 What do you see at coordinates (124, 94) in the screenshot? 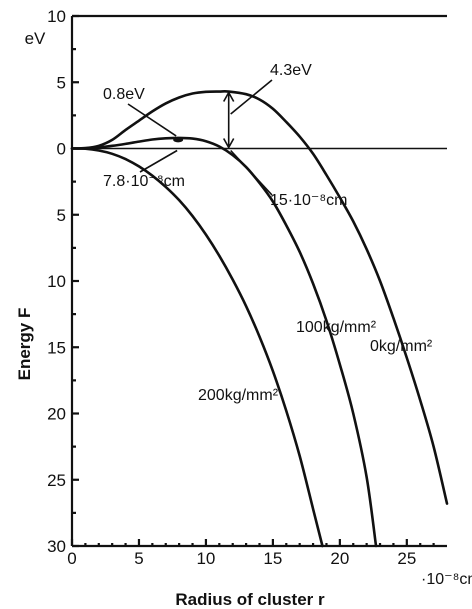
I see `annotation-barrier-100kg: 0.8eV` at bounding box center [124, 94].